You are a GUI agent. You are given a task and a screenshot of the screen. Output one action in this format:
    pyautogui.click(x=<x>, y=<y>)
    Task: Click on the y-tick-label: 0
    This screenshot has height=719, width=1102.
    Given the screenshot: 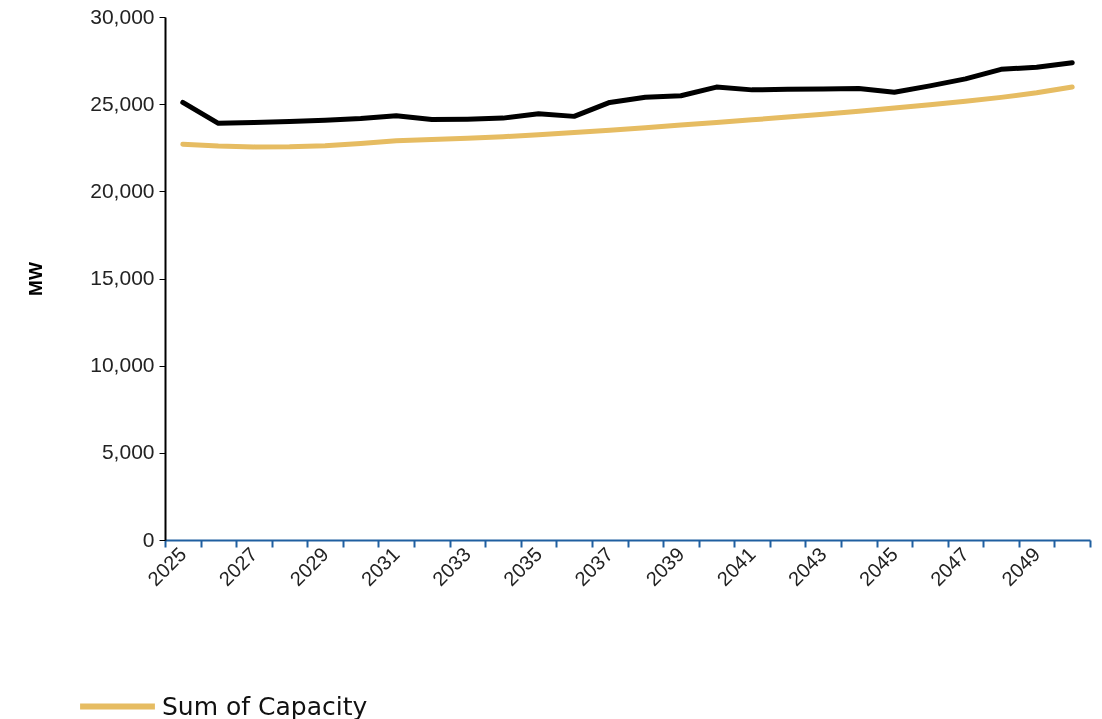 What is the action you would take?
    pyautogui.click(x=148, y=539)
    